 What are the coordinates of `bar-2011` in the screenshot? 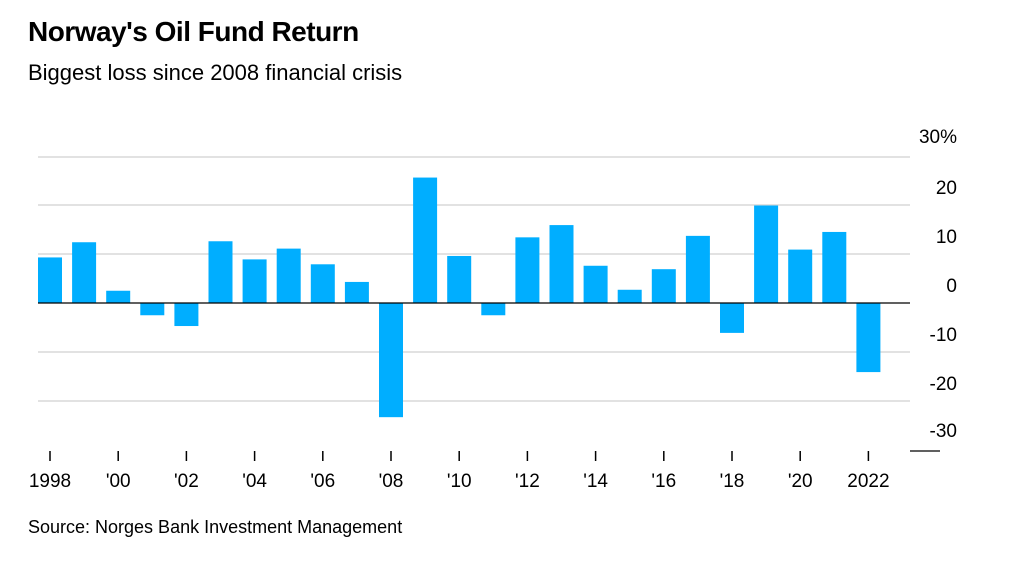 It's located at (493, 309).